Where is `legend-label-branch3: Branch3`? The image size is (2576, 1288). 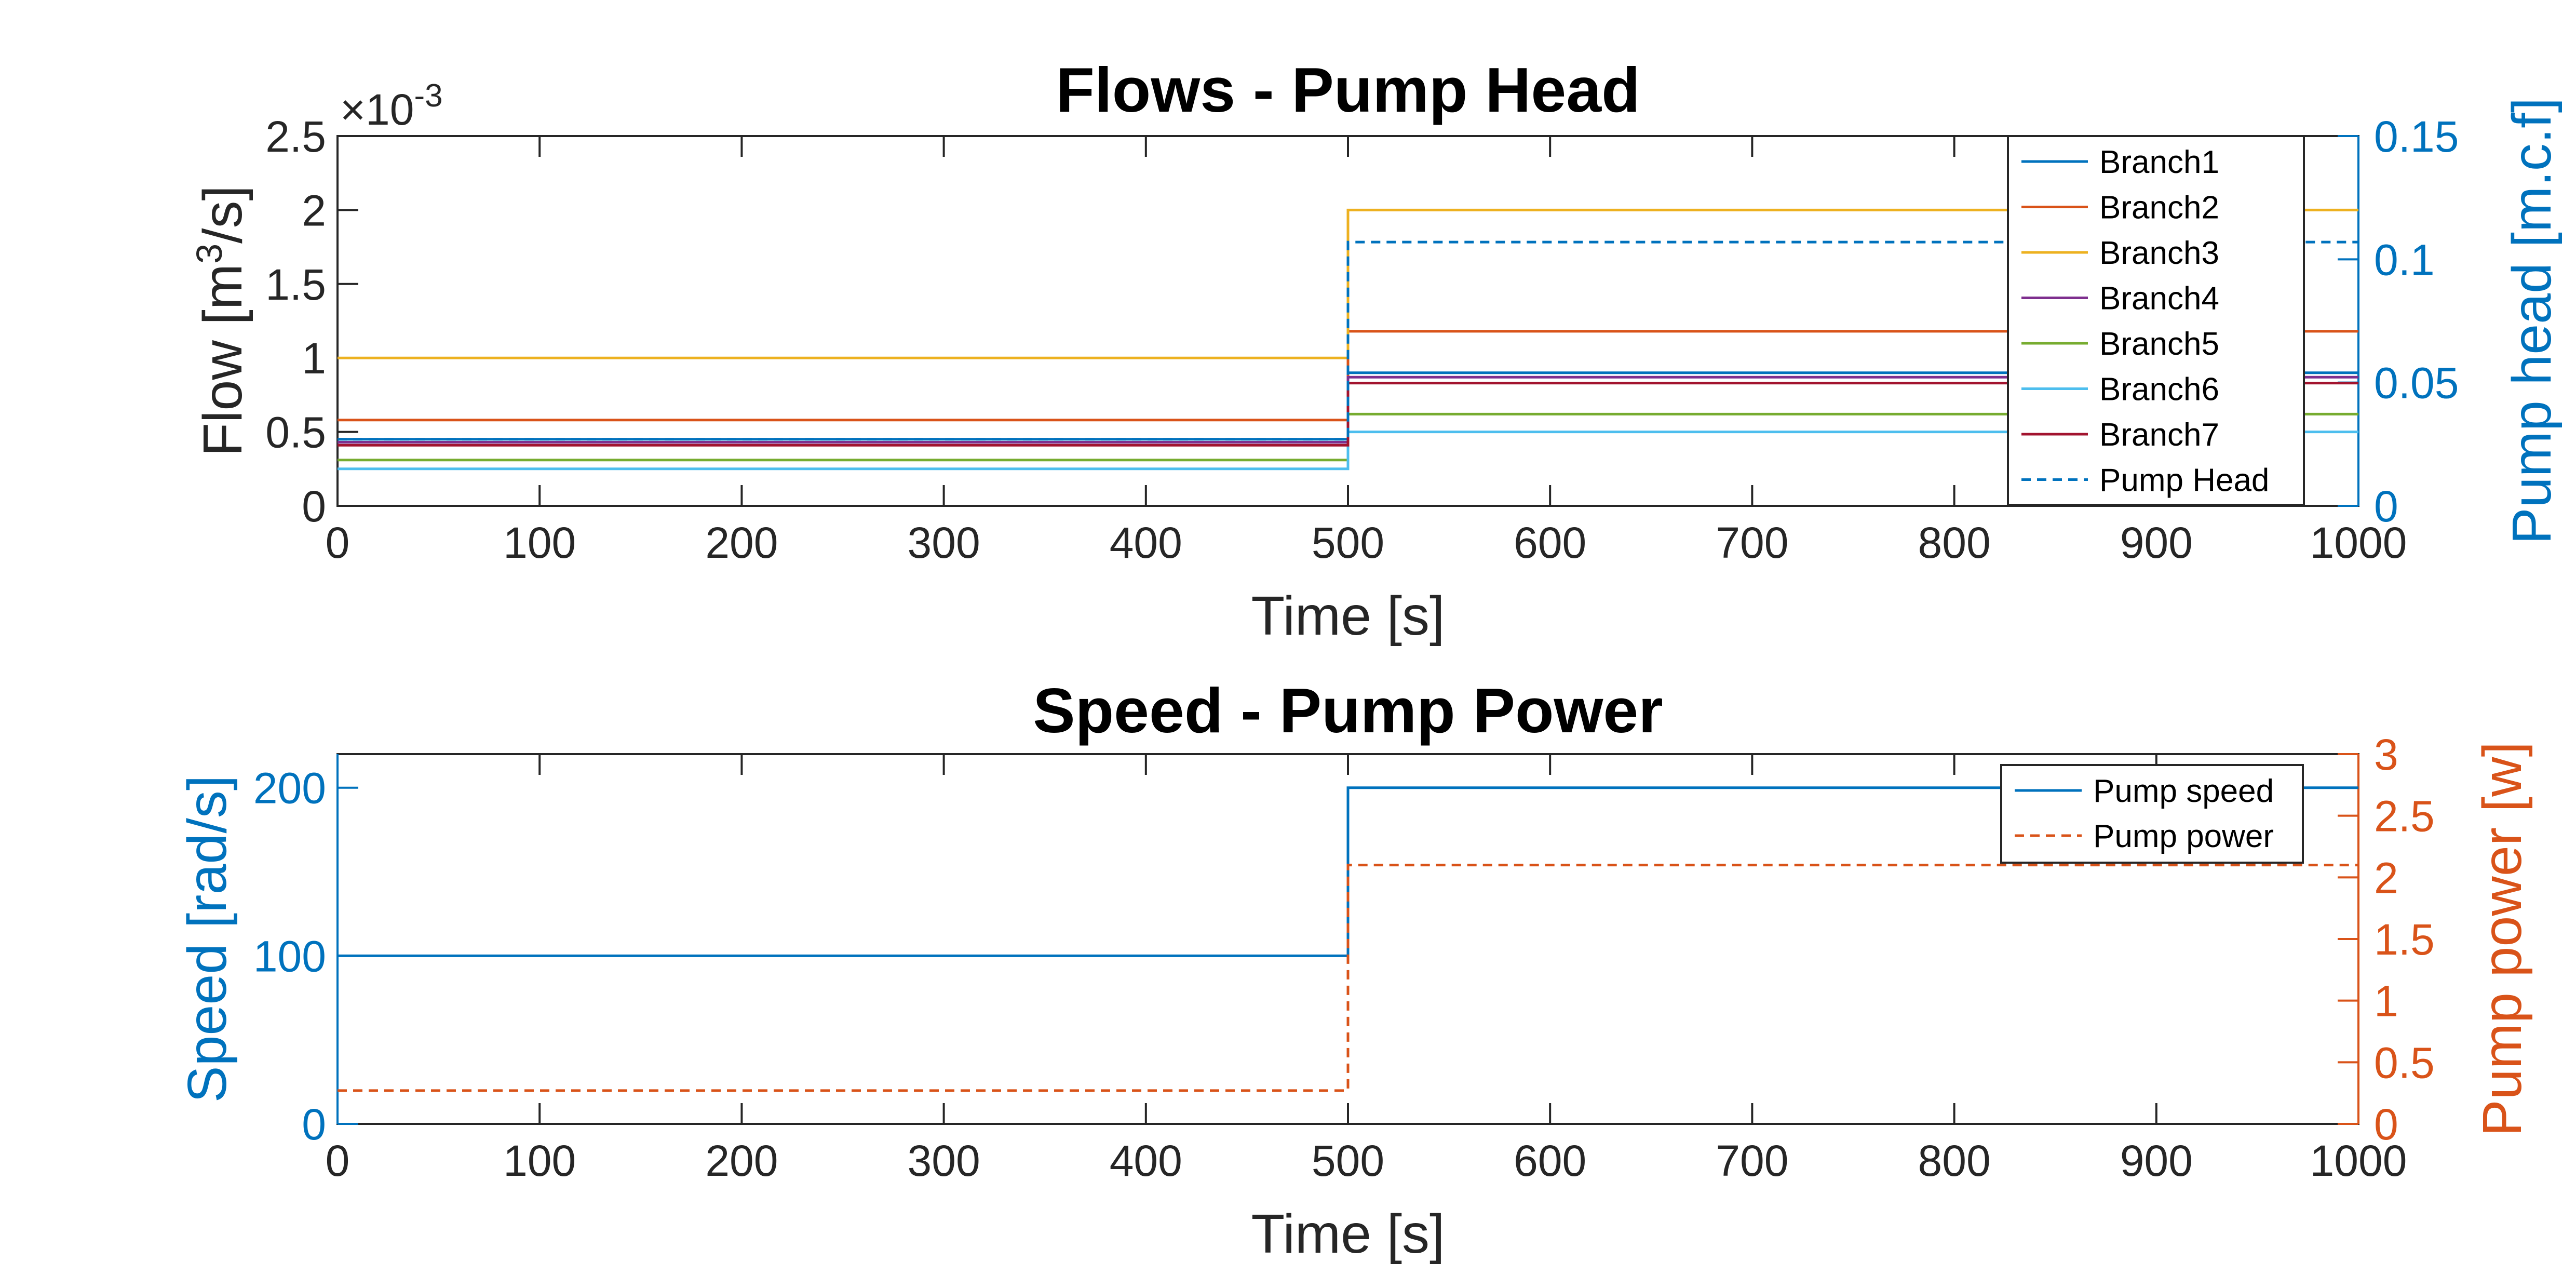
legend-label-branch3: Branch3 is located at coordinates (2159, 253).